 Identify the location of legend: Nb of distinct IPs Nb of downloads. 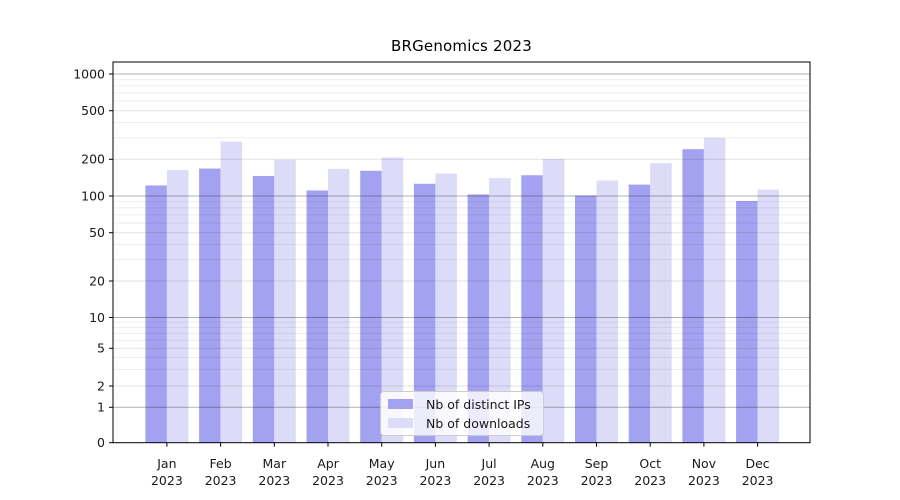
(462, 413).